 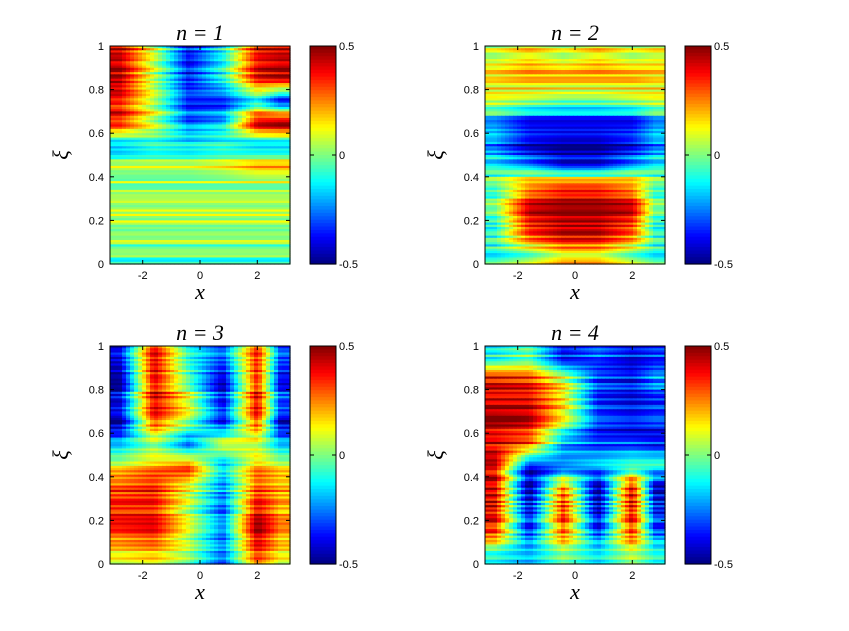 I want to click on x-tick-label: -2, so click(x=143, y=276).